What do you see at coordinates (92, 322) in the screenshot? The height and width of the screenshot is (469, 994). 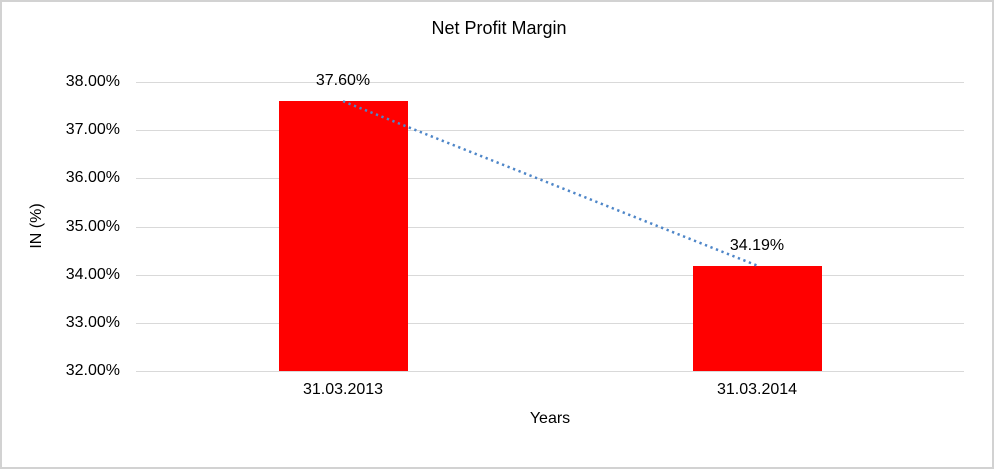 I see `y-tick-label: 33.00%` at bounding box center [92, 322].